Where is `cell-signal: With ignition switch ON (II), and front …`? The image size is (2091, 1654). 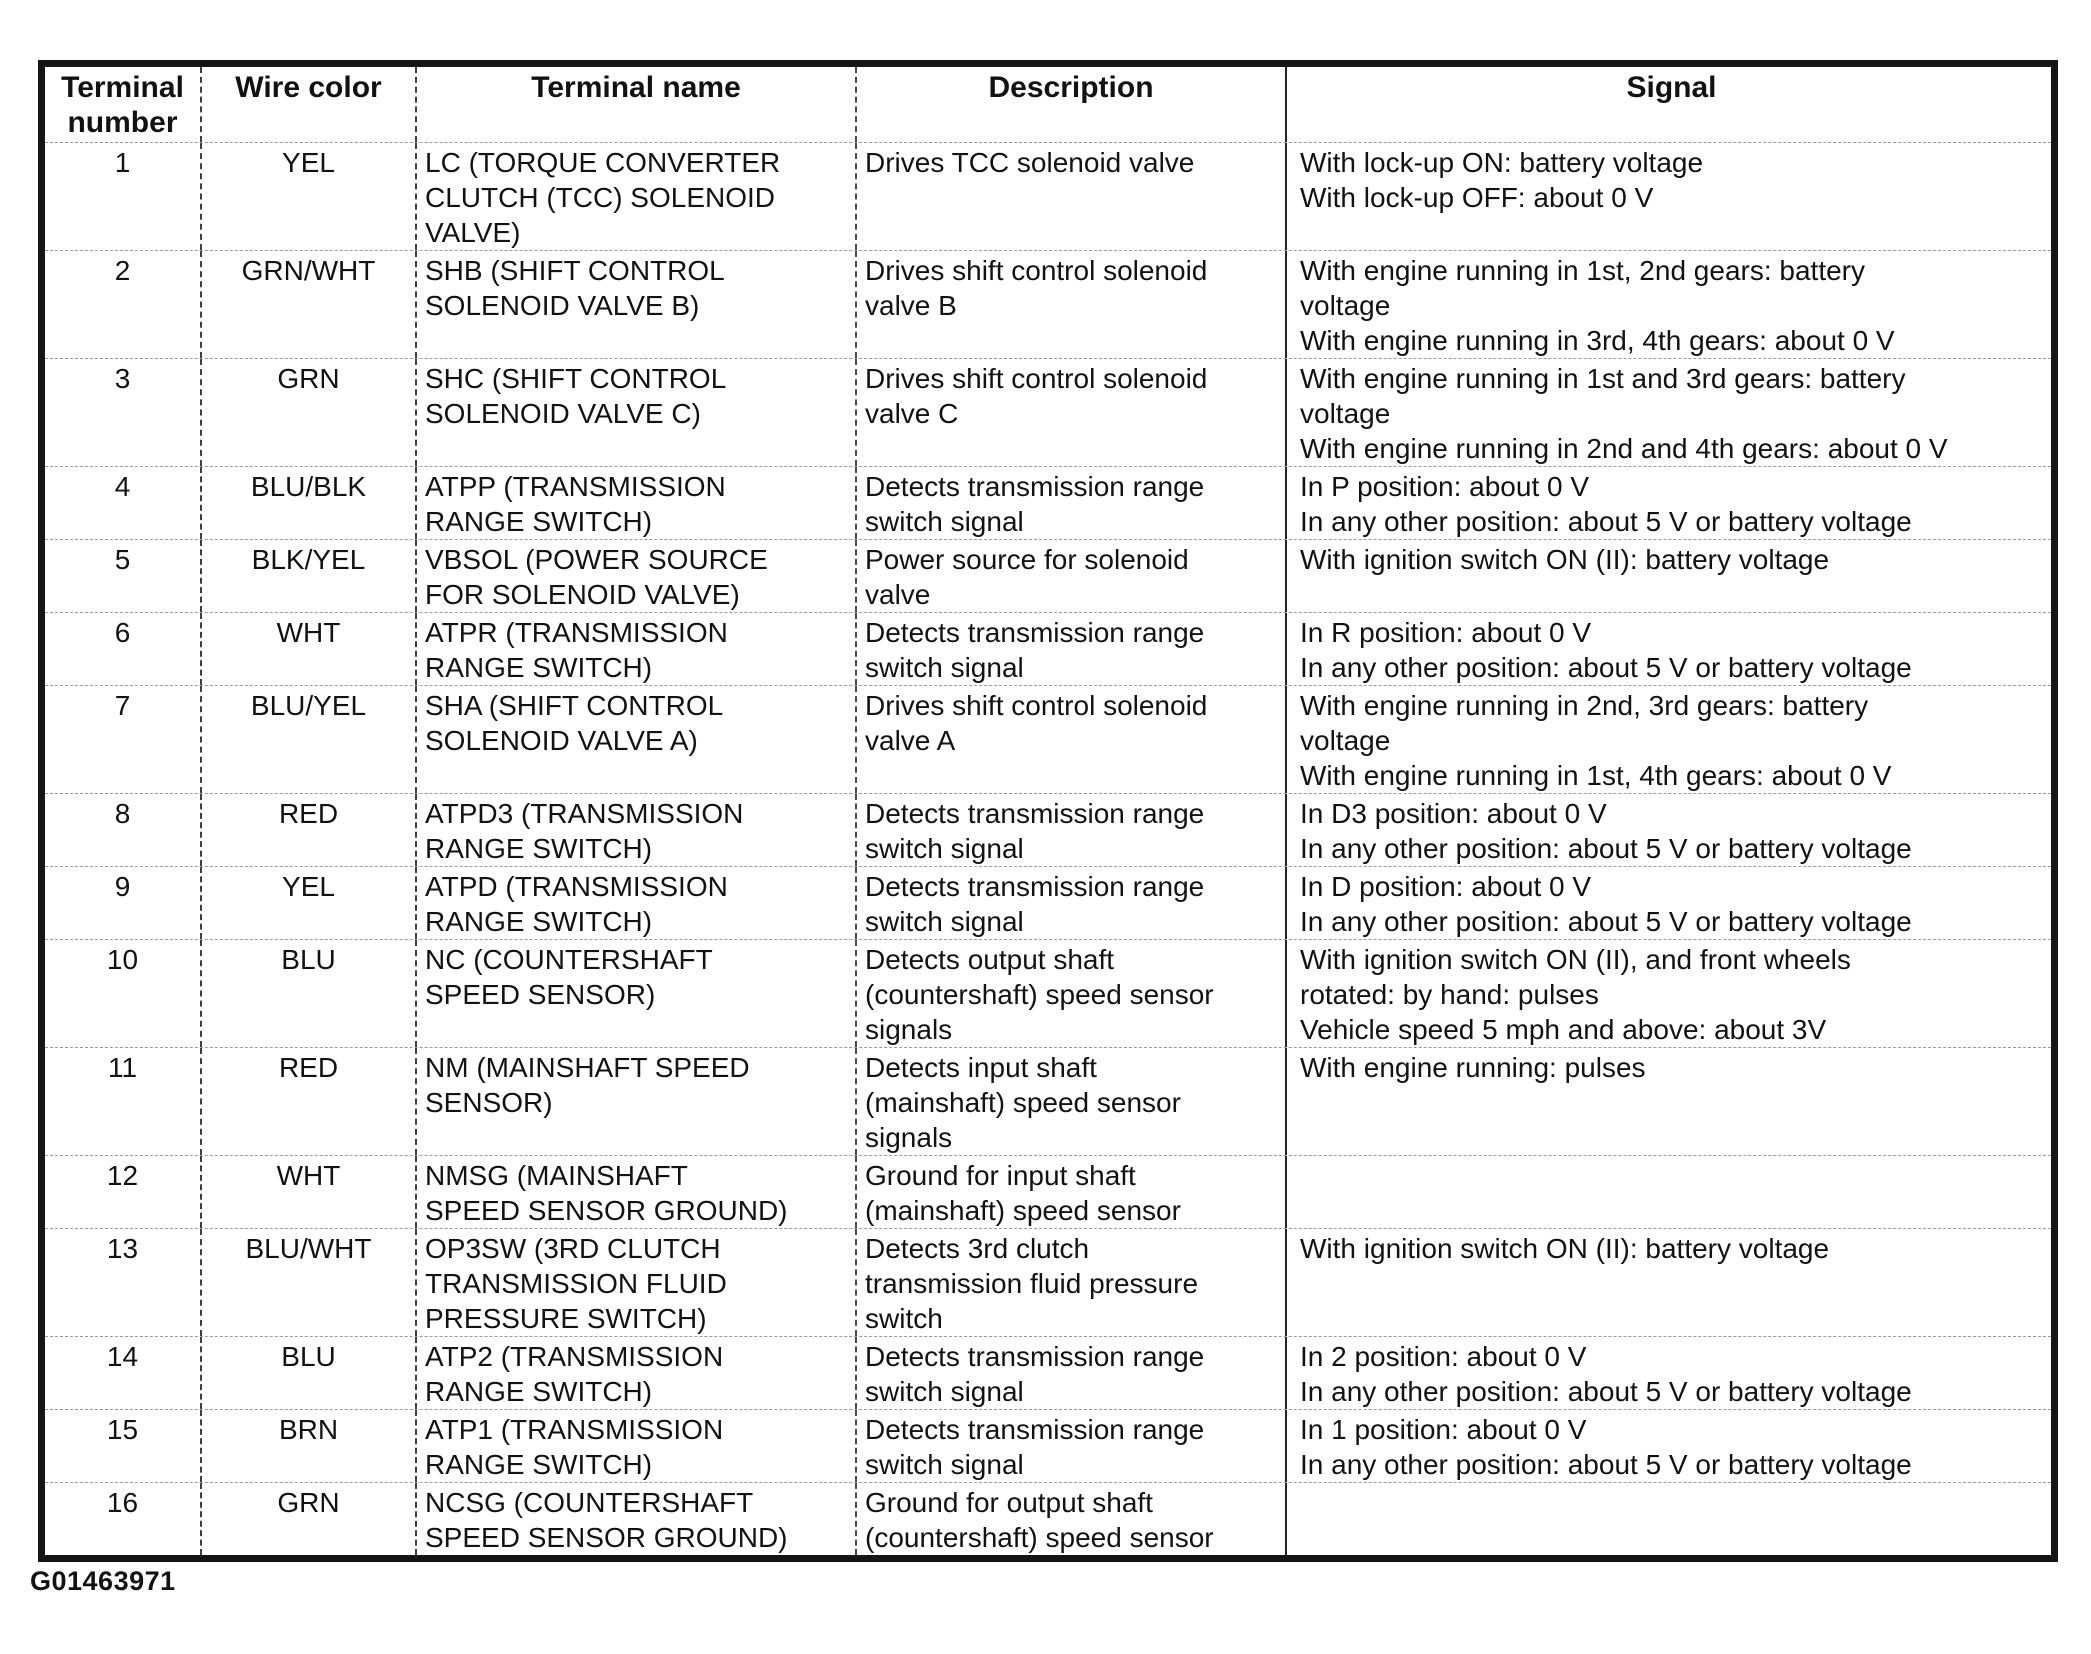 cell-signal: With ignition switch ON (II), and front … is located at coordinates (1668, 993).